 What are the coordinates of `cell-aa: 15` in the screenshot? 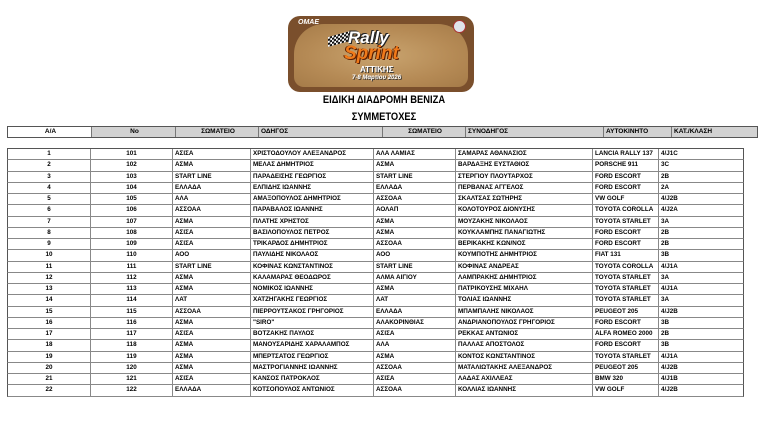 It's located at (49, 311).